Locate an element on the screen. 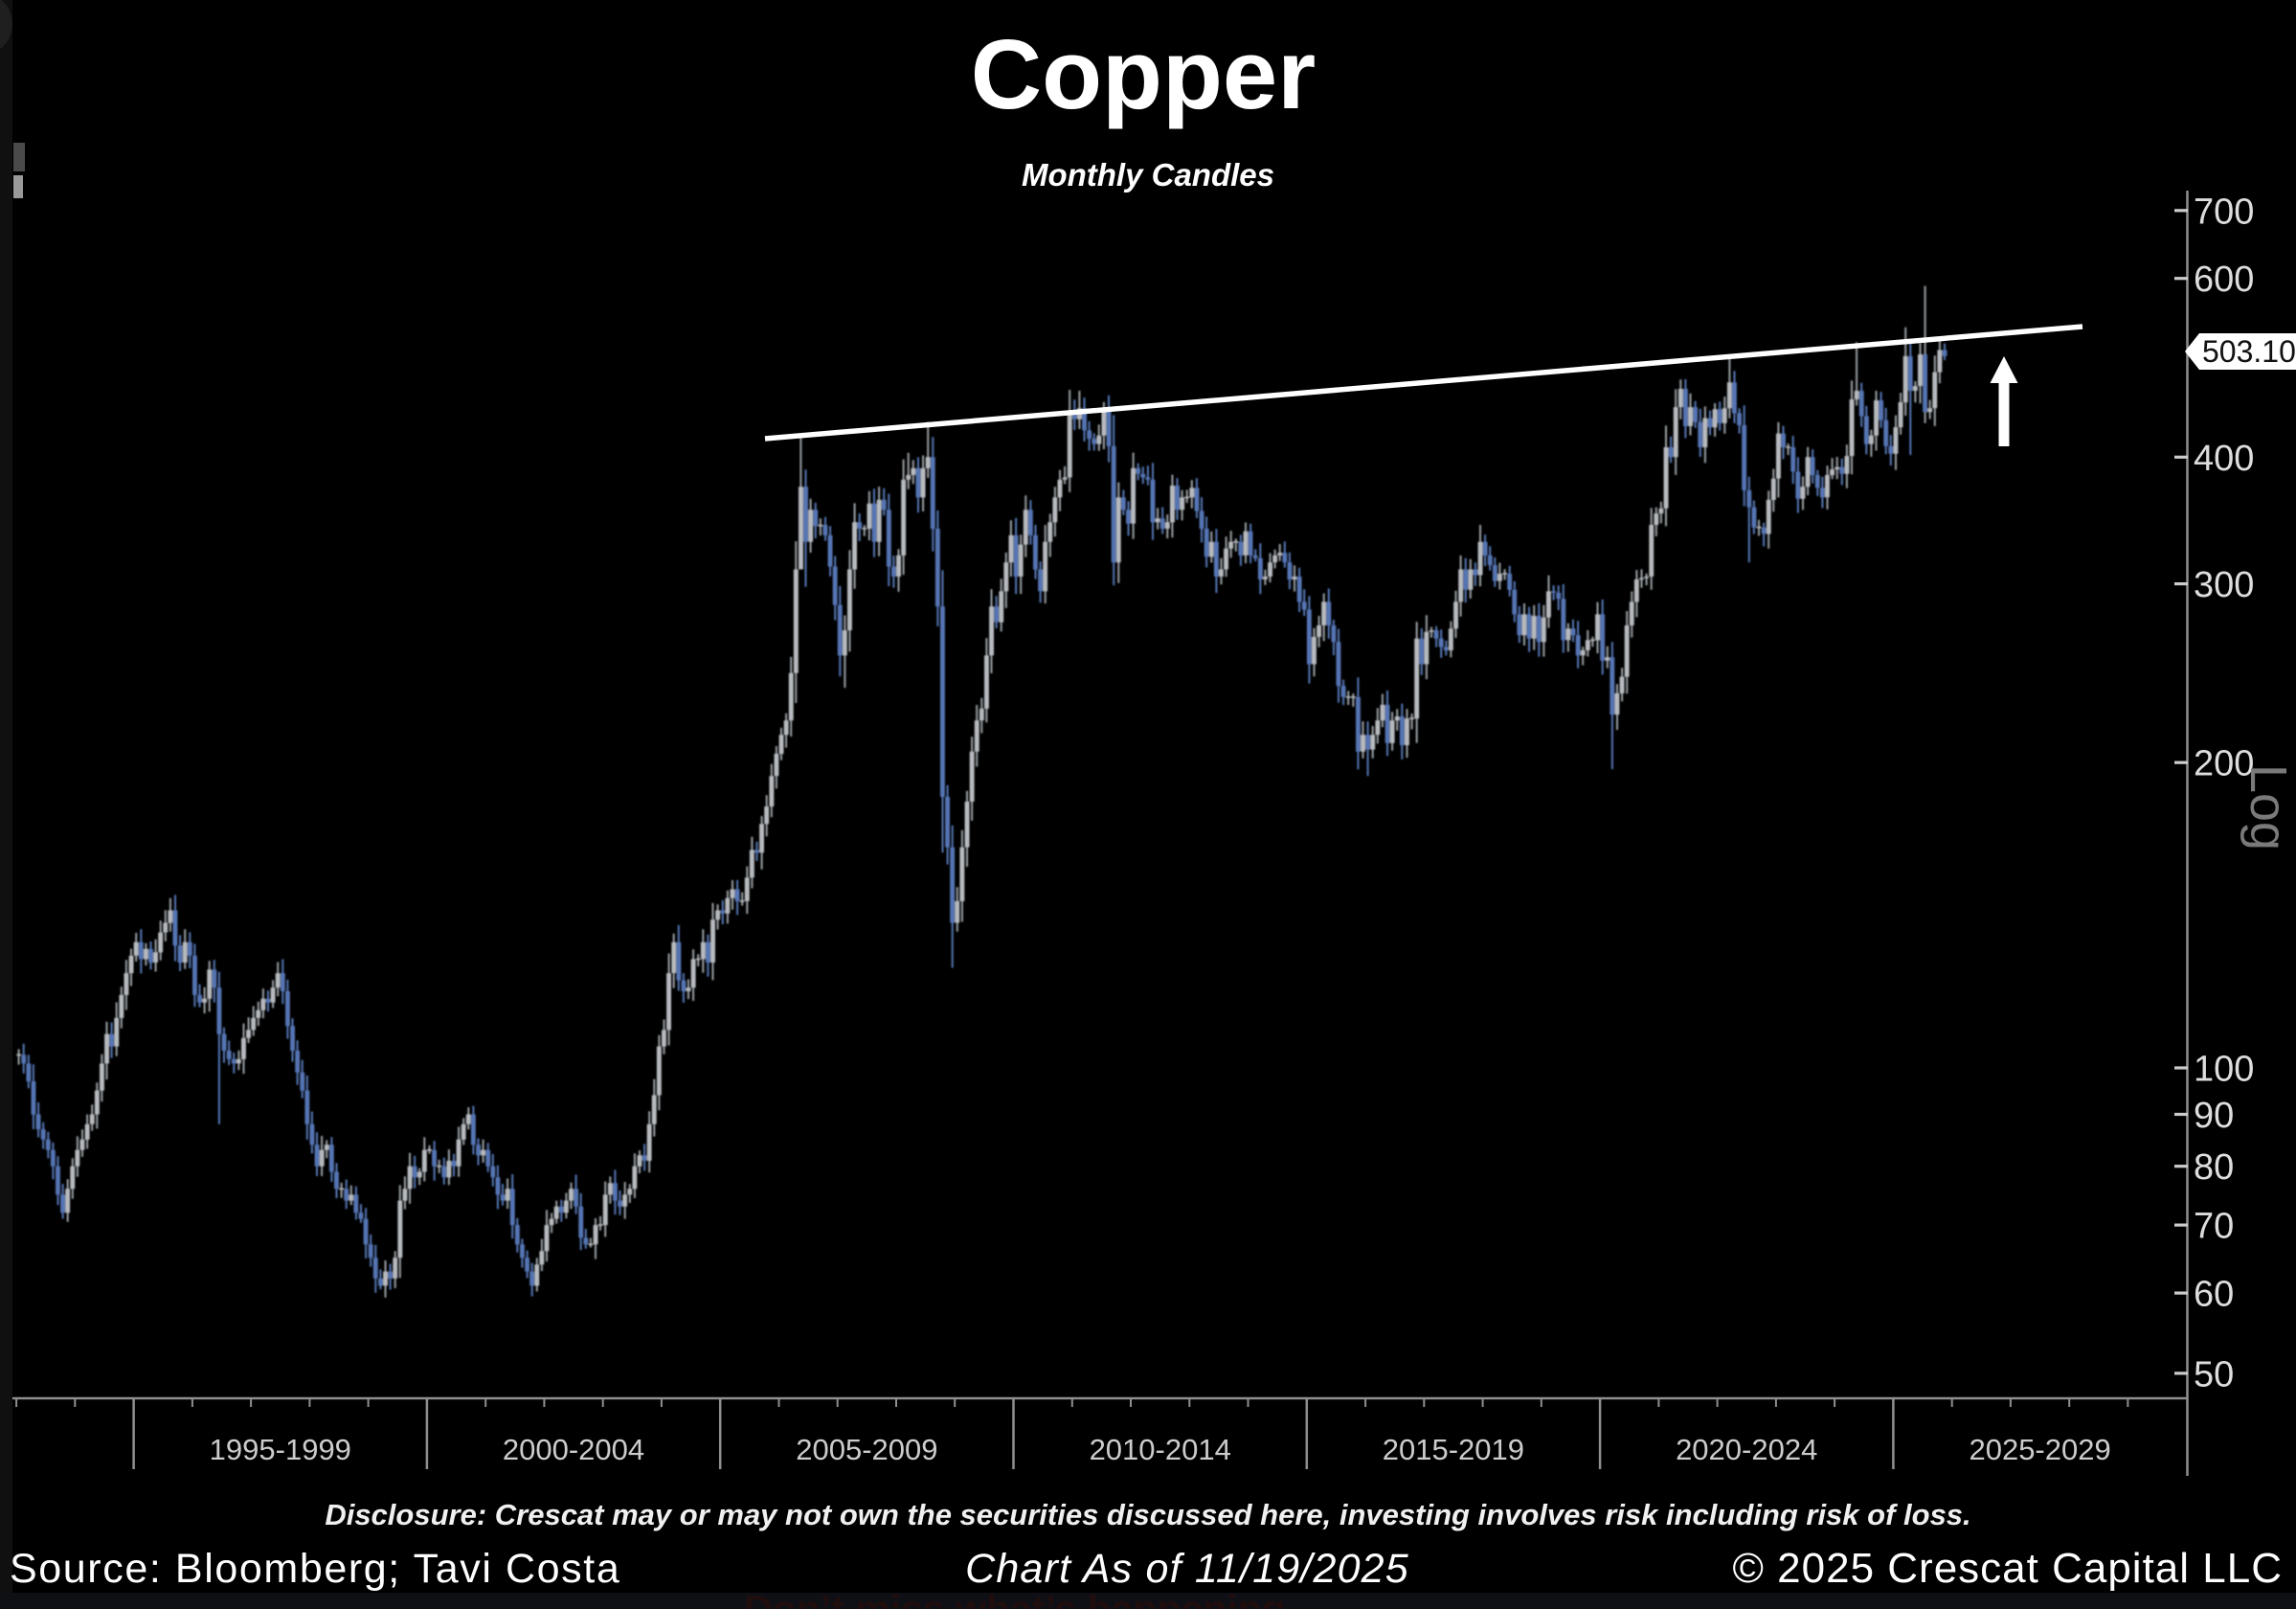 The height and width of the screenshot is (1609, 2296). svg-text: Don’t miss what’s happening is located at coordinates (1015, 1598).